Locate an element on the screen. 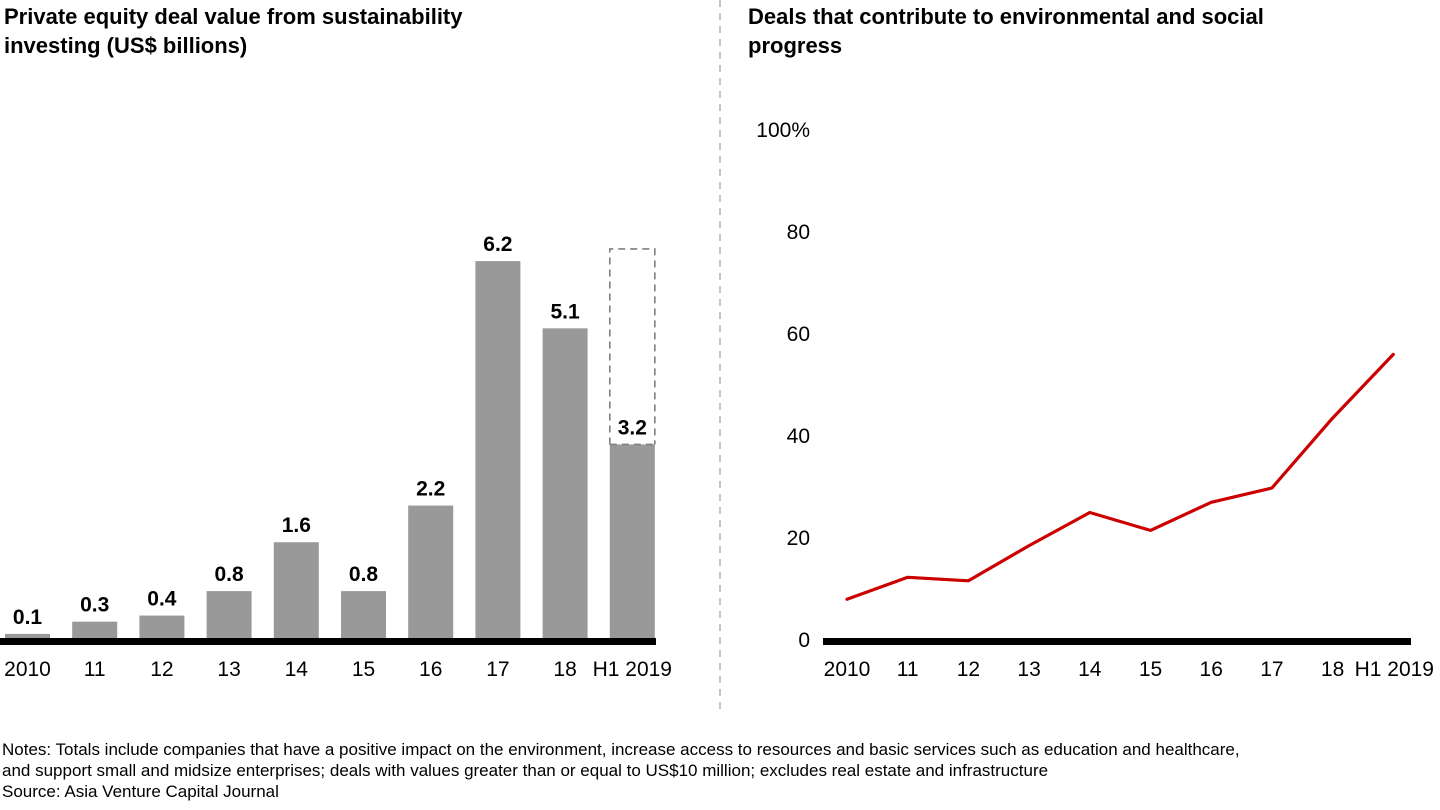 This screenshot has height=810, width=1440. bar-data-label: 0.3 is located at coordinates (94, 605).